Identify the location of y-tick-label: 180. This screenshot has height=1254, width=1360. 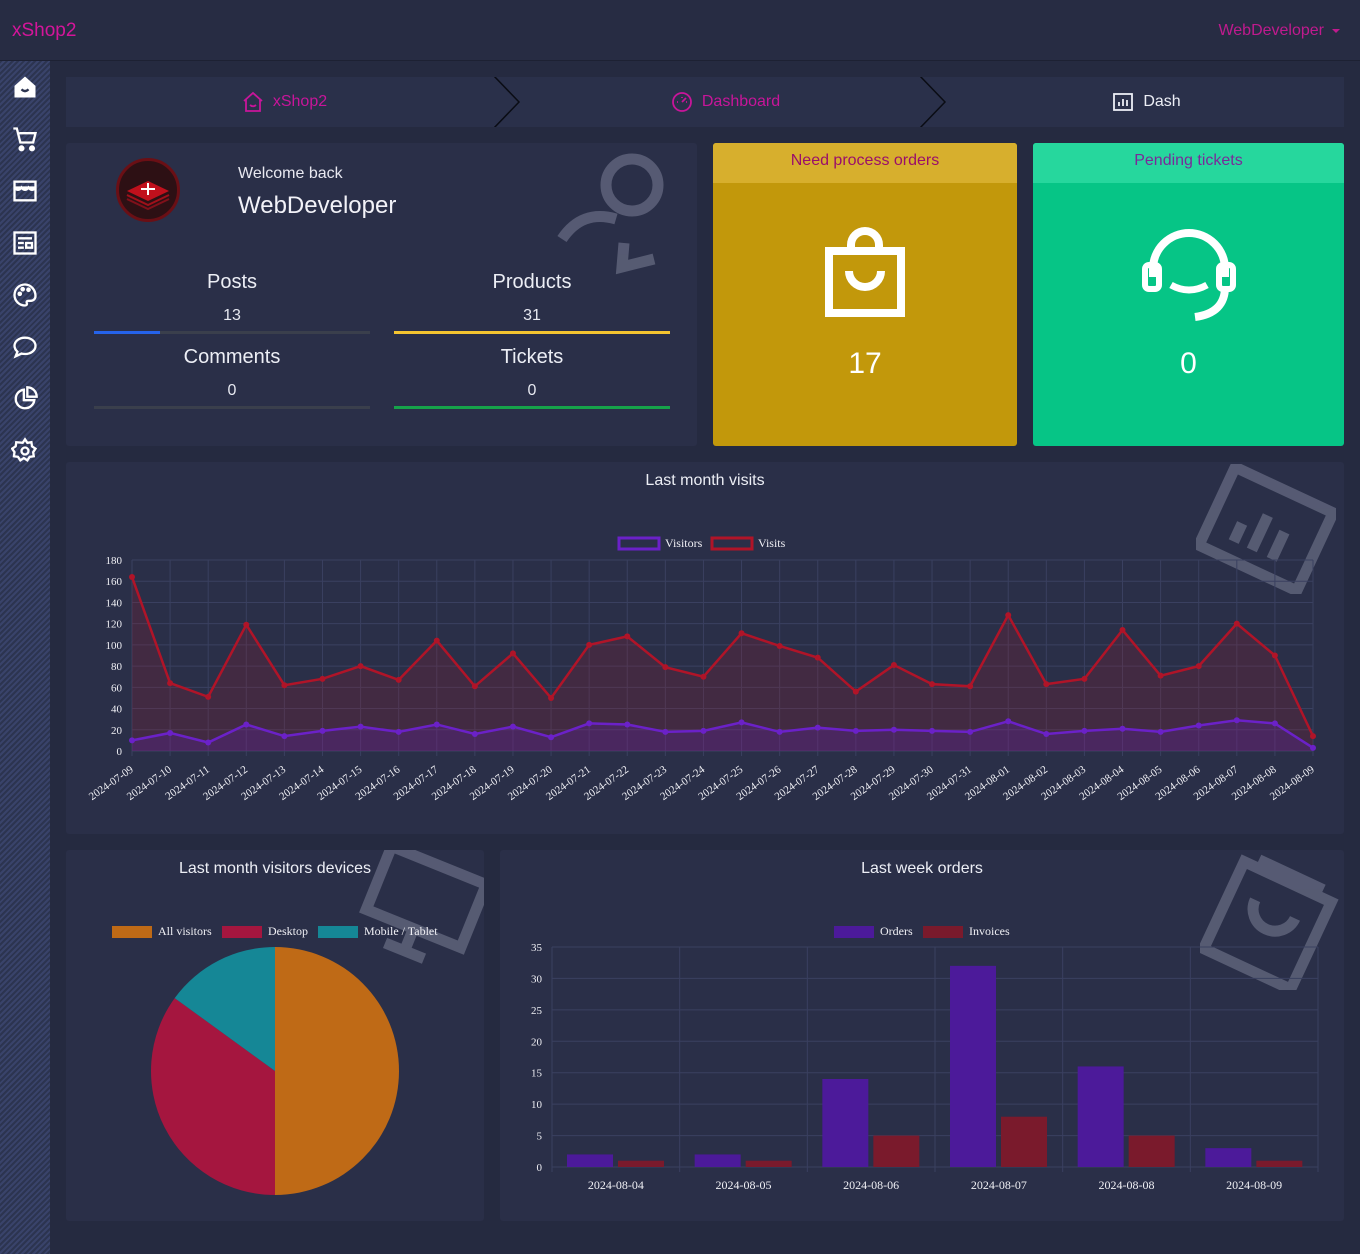
(114, 561).